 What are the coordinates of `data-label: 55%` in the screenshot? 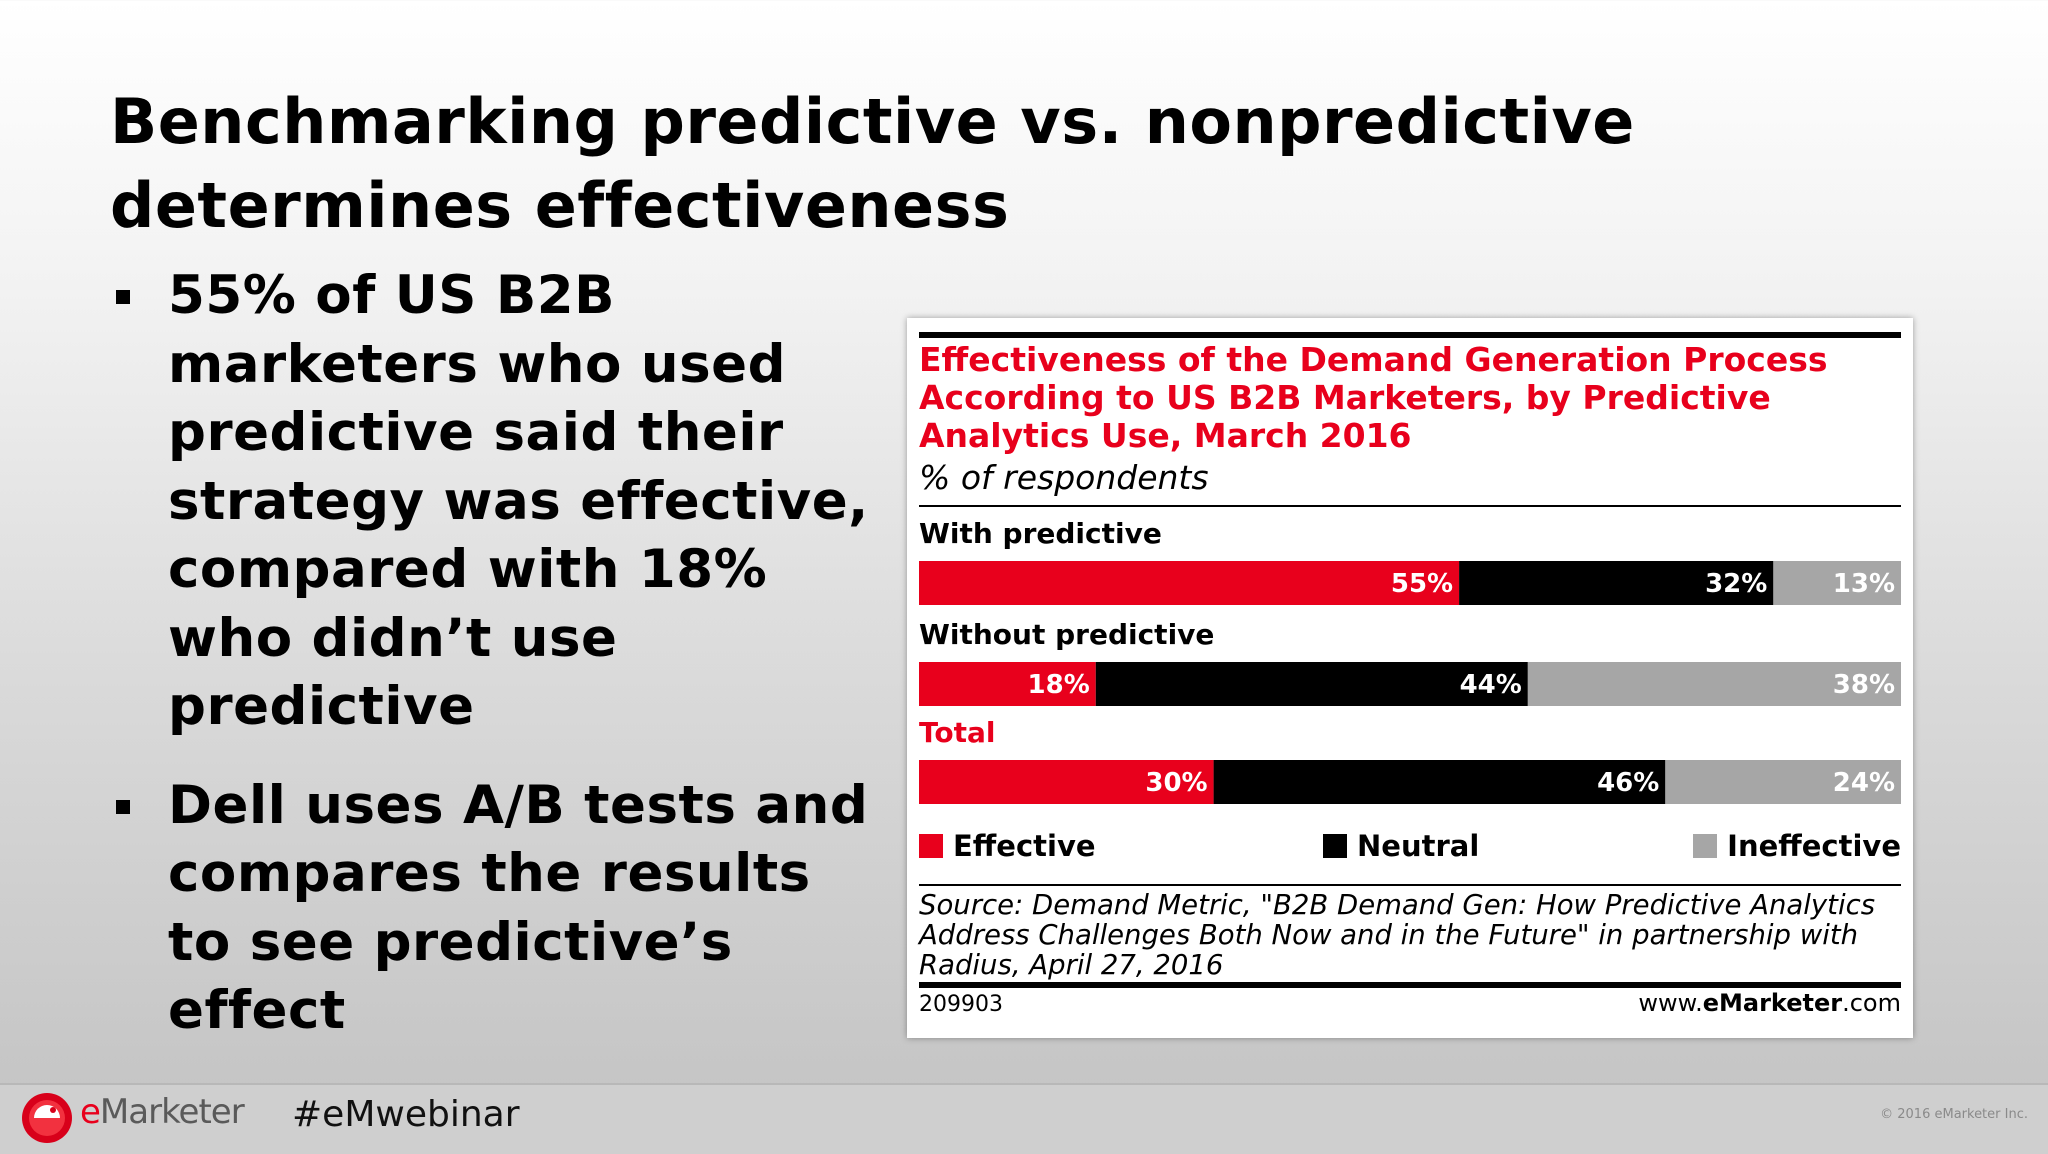 It's located at (1422, 584).